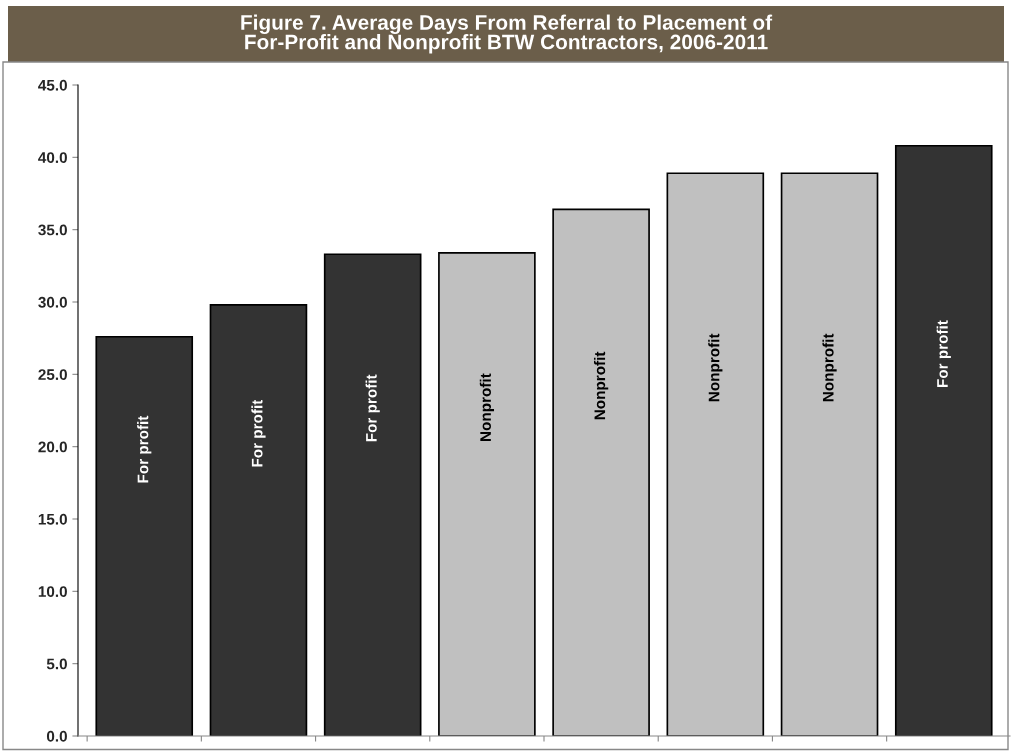  I want to click on y-tick-label: 10.0, so click(52, 592).